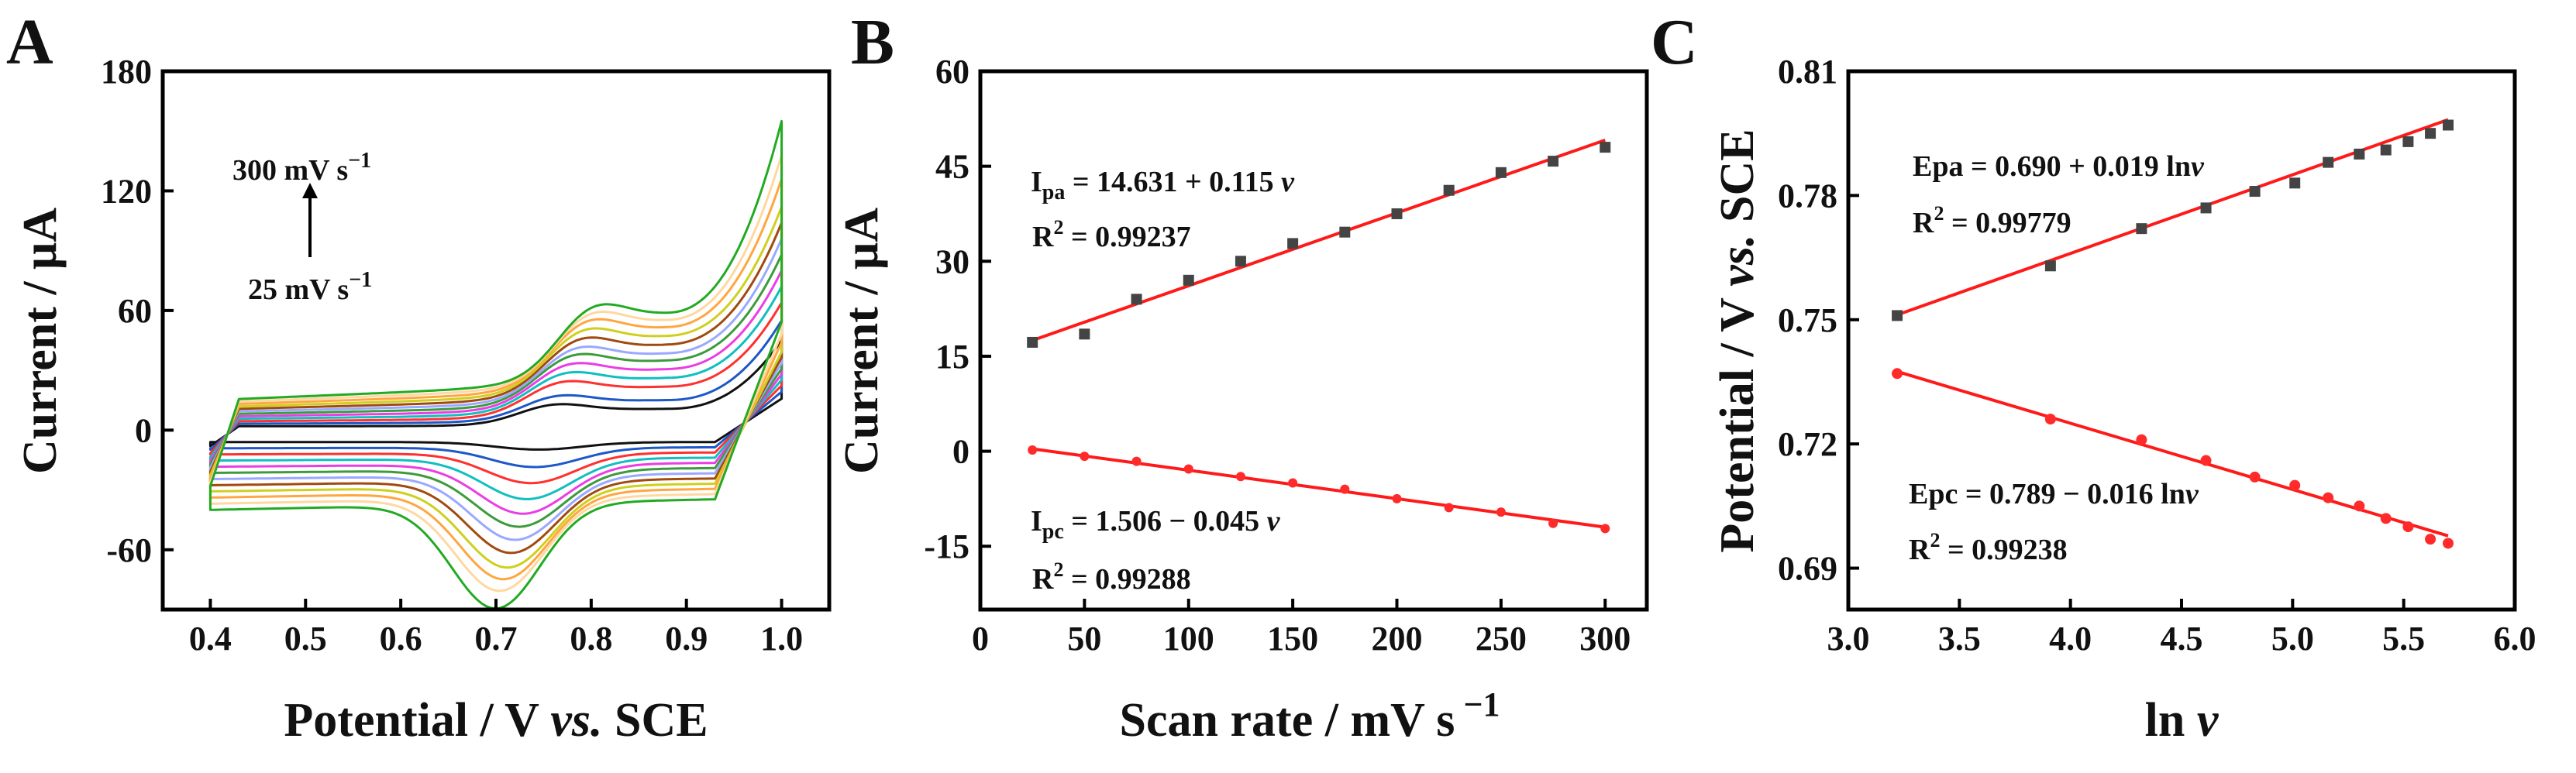 This screenshot has width=2576, height=773. What do you see at coordinates (2182, 721) in the screenshot?
I see `c-x-axis-title: ln v` at bounding box center [2182, 721].